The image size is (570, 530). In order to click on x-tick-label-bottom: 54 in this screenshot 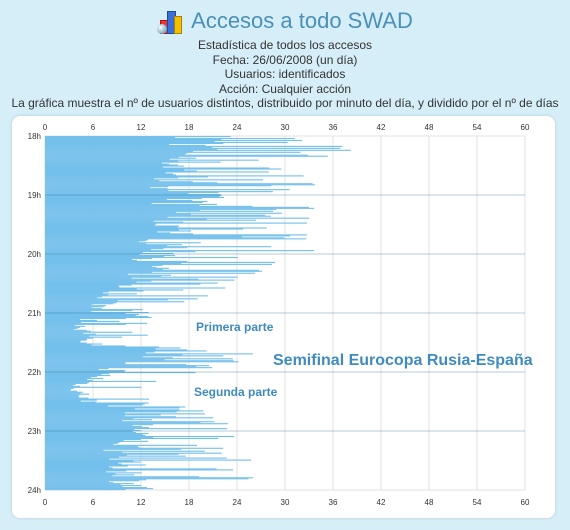, I will do `click(477, 502)`.